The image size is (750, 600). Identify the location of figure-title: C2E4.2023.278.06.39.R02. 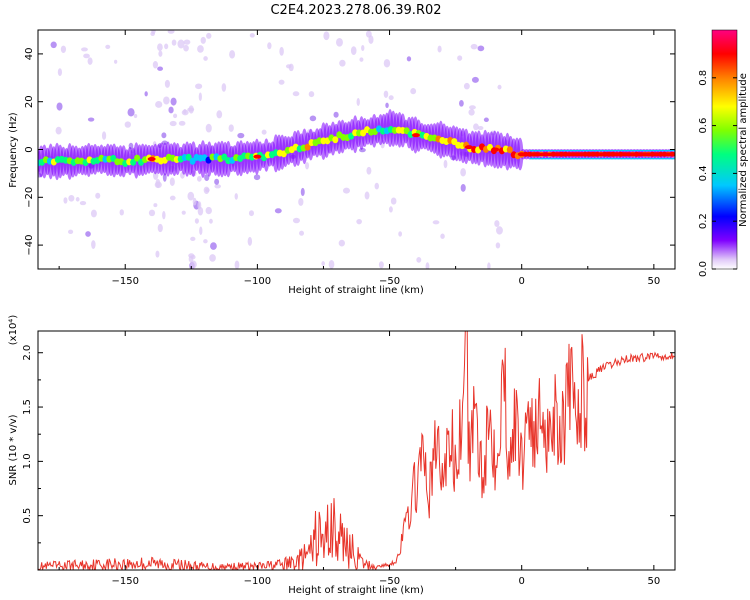
(355, 10).